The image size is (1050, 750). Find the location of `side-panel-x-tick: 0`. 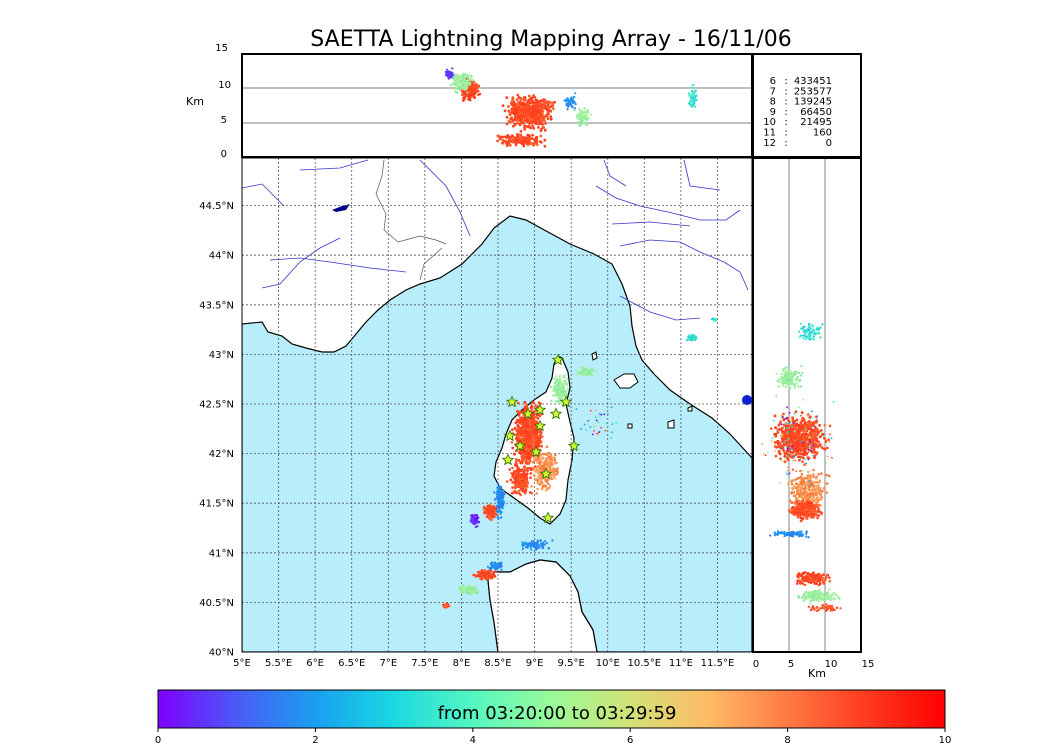

side-panel-x-tick: 0 is located at coordinates (756, 664).